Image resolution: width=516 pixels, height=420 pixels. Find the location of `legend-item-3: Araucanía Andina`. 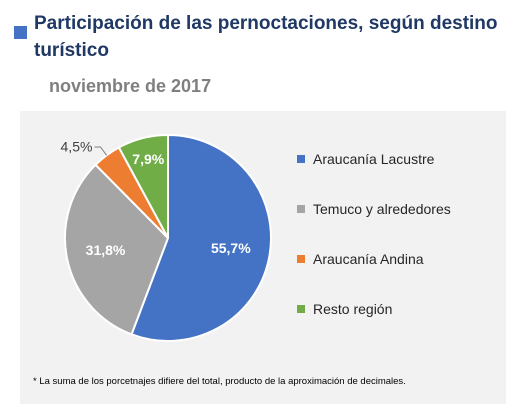

legend-item-3: Araucanía Andina is located at coordinates (360, 259).